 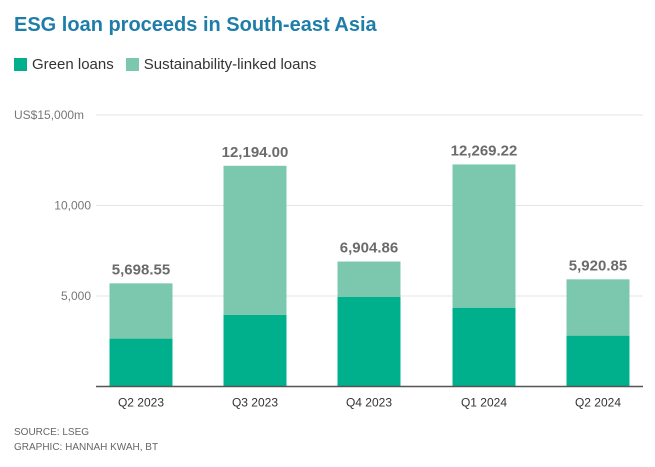 I want to click on y-tick-label: 10,000, so click(x=72, y=206).